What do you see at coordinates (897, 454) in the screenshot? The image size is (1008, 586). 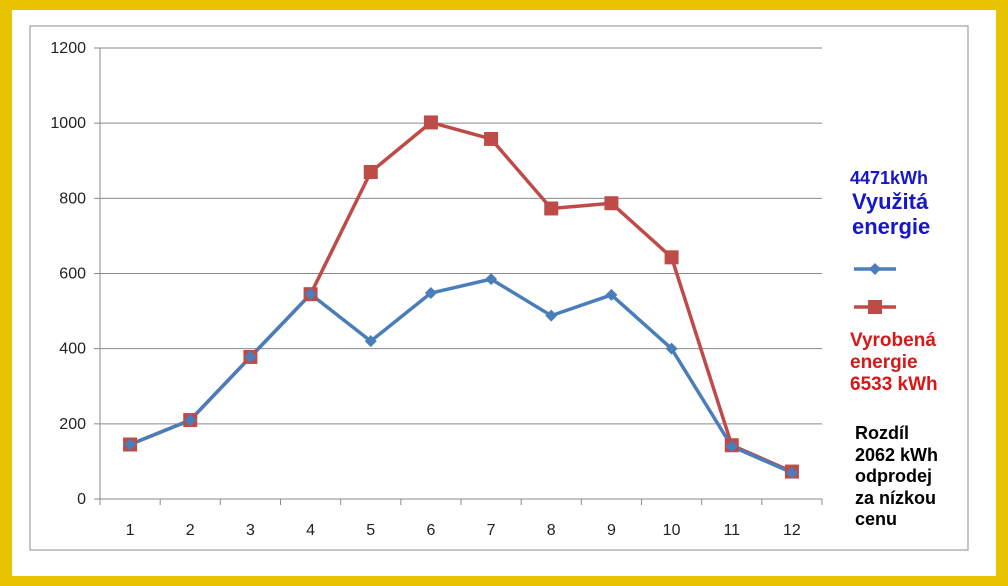 I see `difference-line2: 2062 kWh` at bounding box center [897, 454].